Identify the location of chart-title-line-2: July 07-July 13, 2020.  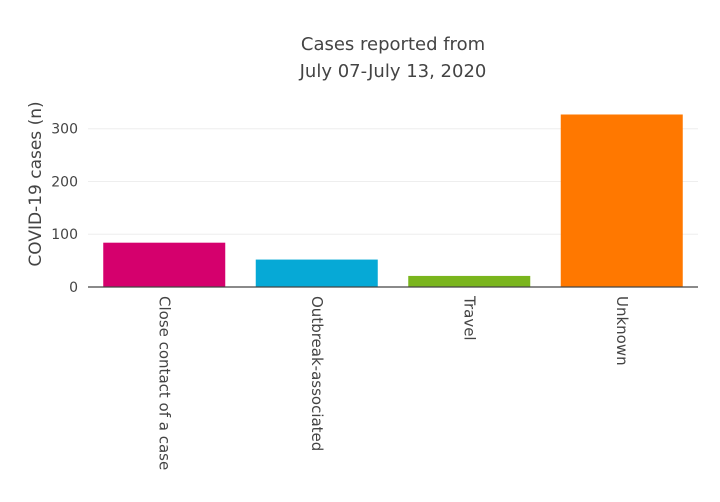
(393, 71).